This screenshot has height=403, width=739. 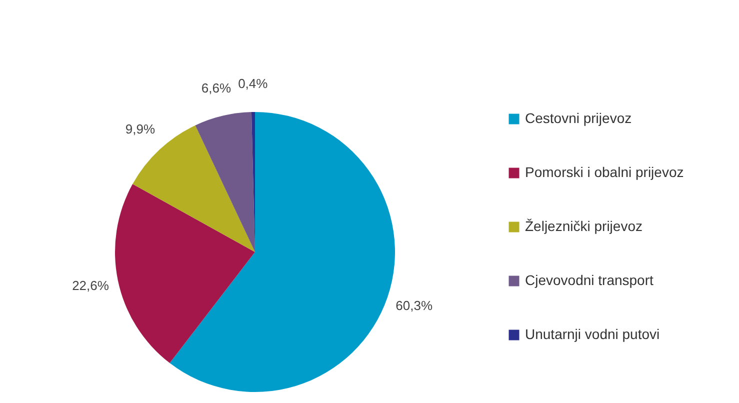 What do you see at coordinates (592, 334) in the screenshot?
I see `legend-label: Unutarnji vodni putovi` at bounding box center [592, 334].